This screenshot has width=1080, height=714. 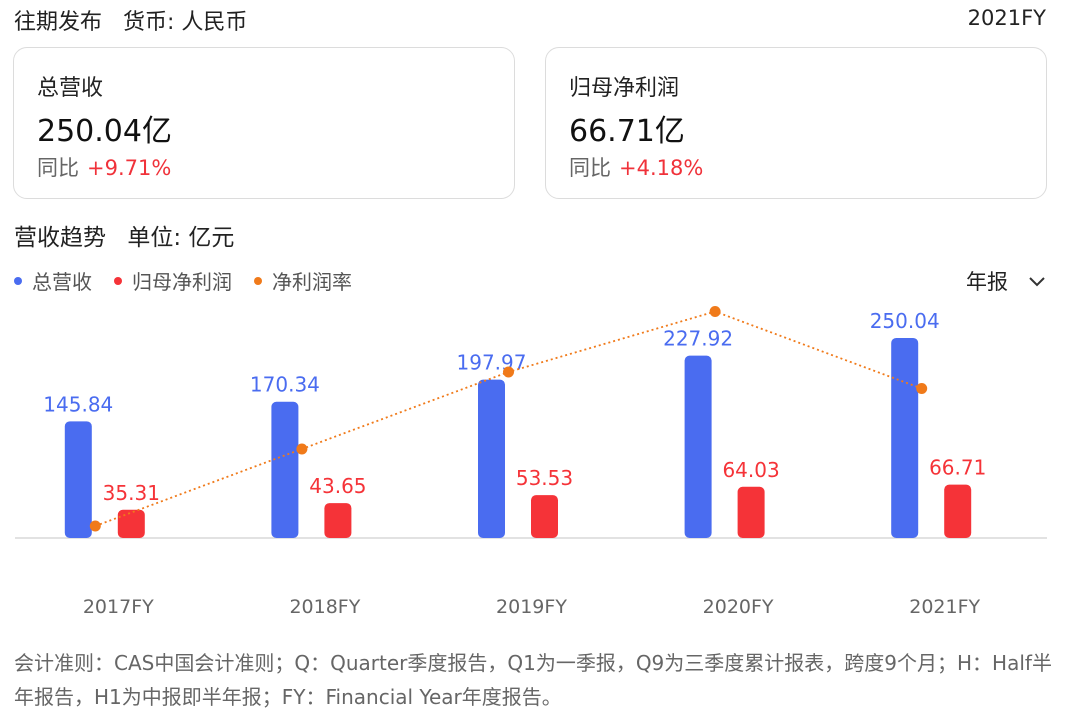 I want to click on legend-label: 净利润率, so click(x=312, y=282).